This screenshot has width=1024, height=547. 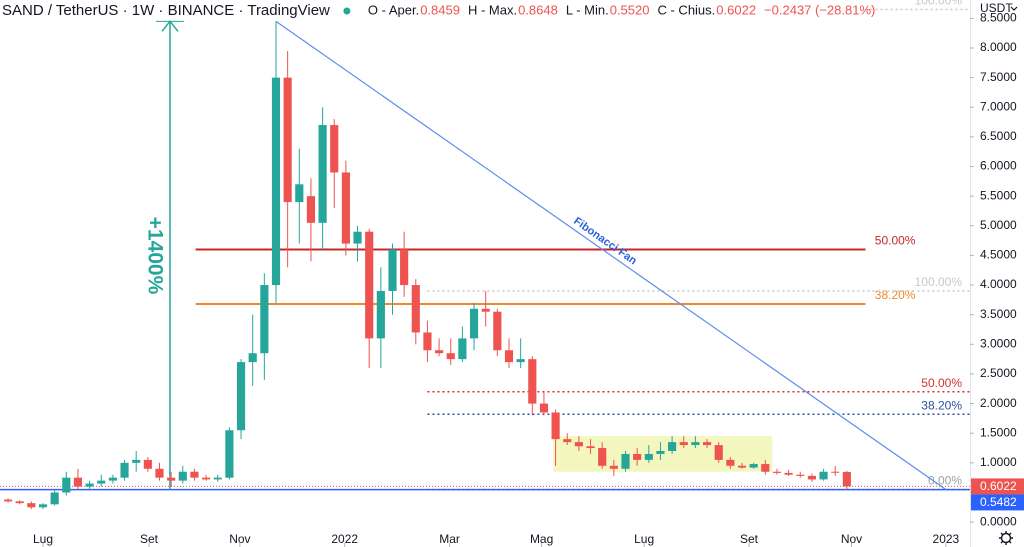 What do you see at coordinates (344, 539) in the screenshot?
I see `x-tick-label: 2022` at bounding box center [344, 539].